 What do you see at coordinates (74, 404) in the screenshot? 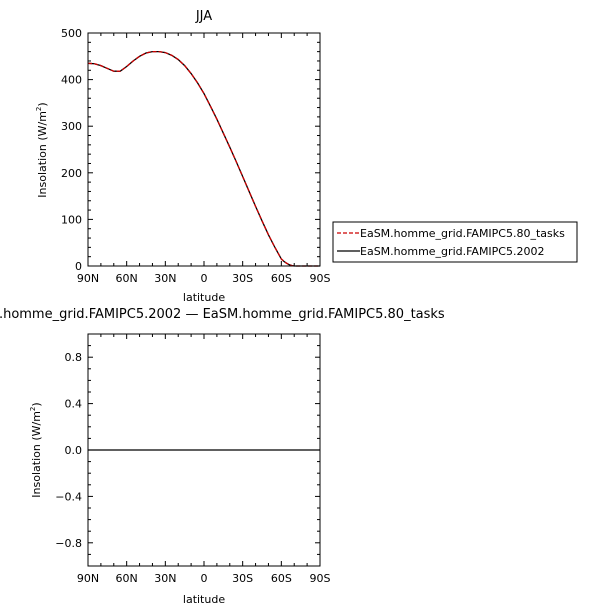
I see `y-tick-label: 0.4` at bounding box center [74, 404].